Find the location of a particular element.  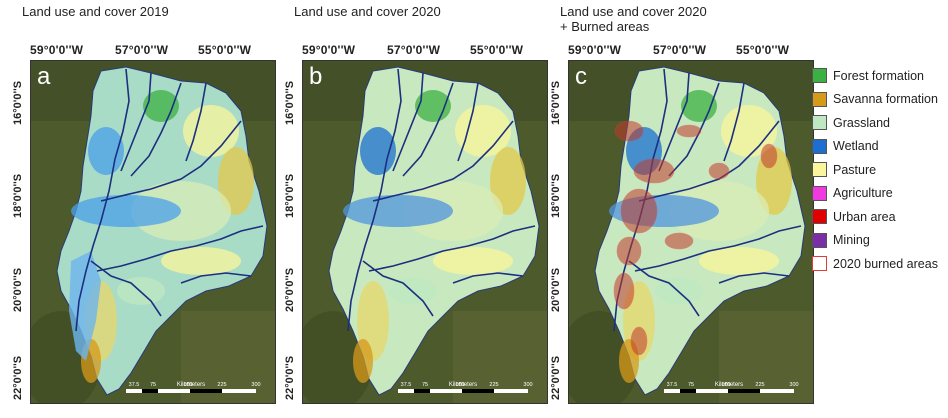

legend-item: Urban area is located at coordinates (880, 217).